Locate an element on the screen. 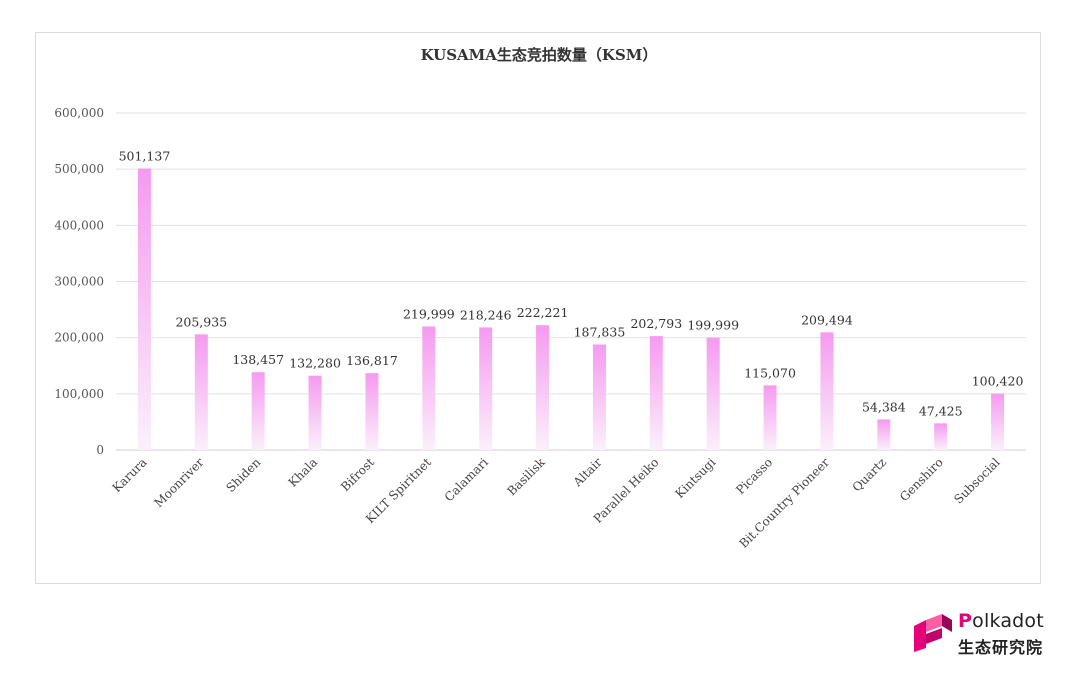  x-tick-label: Khala is located at coordinates (303, 472).